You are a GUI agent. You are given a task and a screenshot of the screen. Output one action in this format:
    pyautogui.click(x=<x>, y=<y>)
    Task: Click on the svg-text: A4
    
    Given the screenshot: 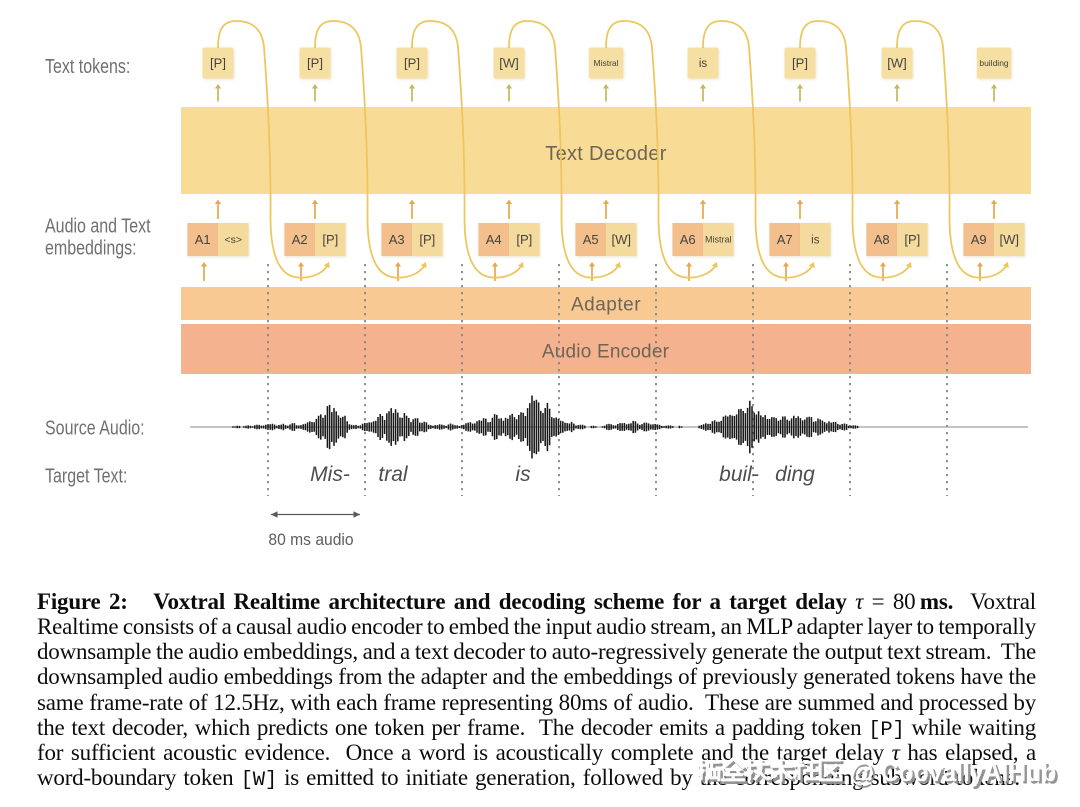 What is the action you would take?
    pyautogui.click(x=494, y=239)
    